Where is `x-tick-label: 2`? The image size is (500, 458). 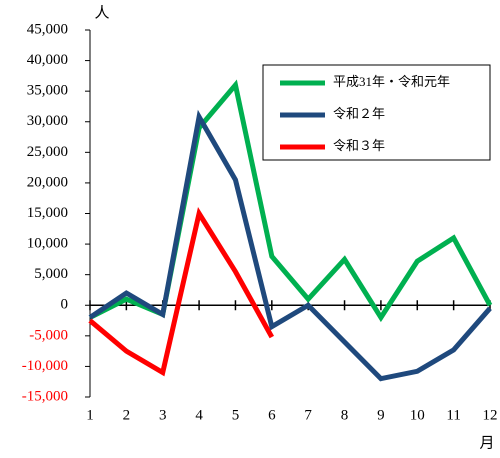
x-tick-label: 2 is located at coordinates (127, 415).